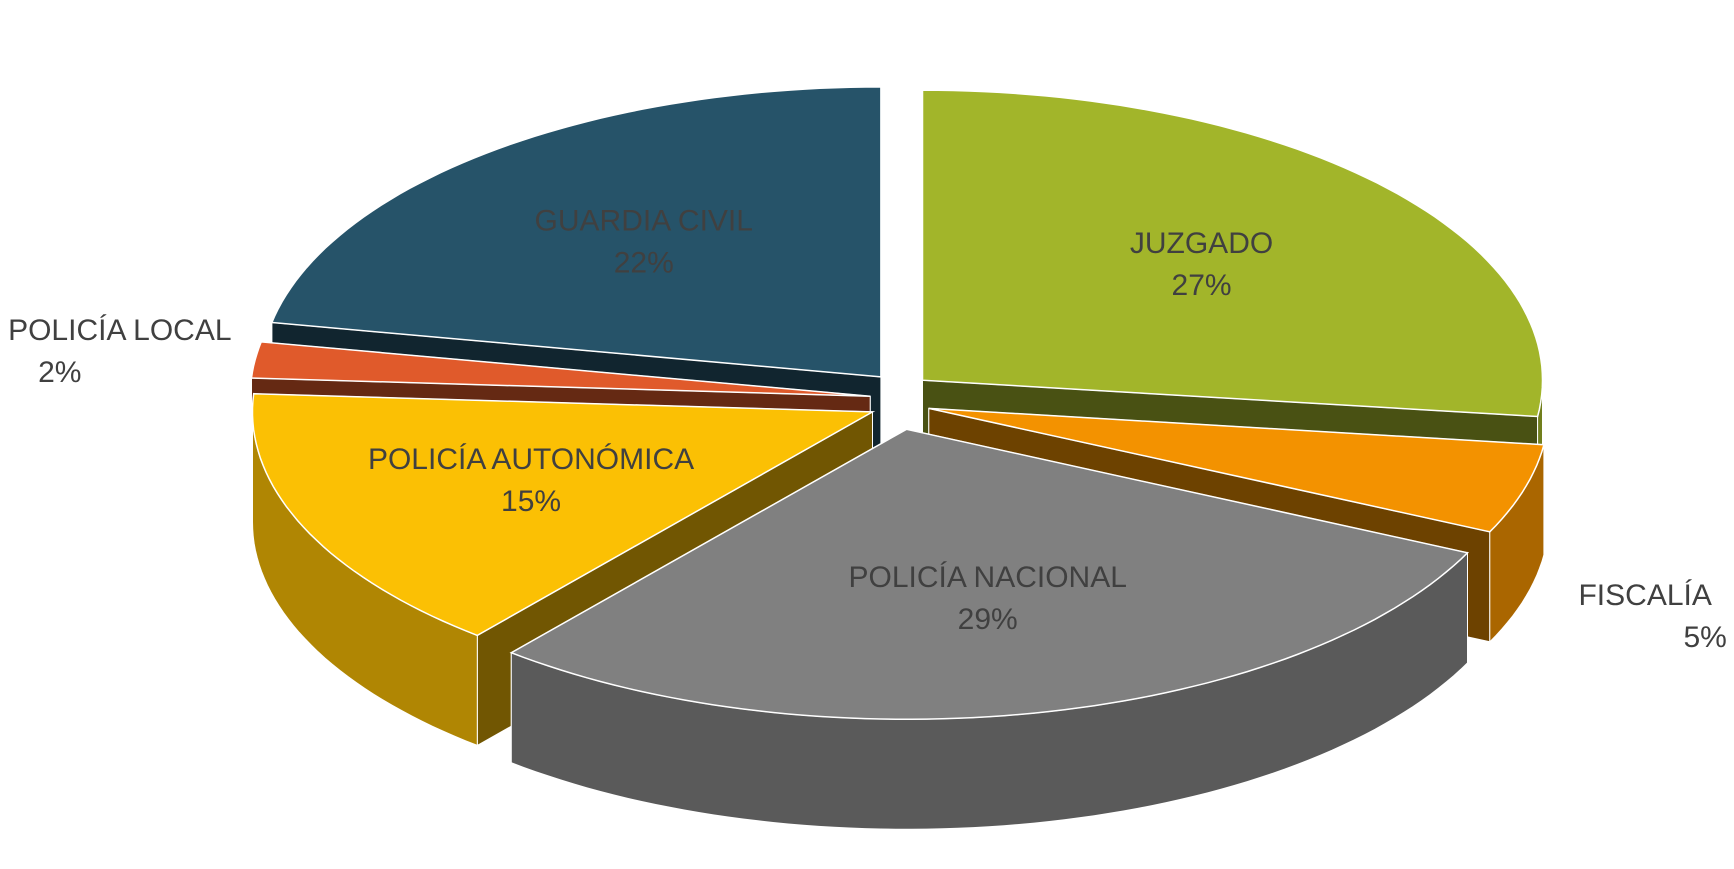 The width and height of the screenshot is (1734, 869). I want to click on data-label-value: 22%, so click(644, 263).